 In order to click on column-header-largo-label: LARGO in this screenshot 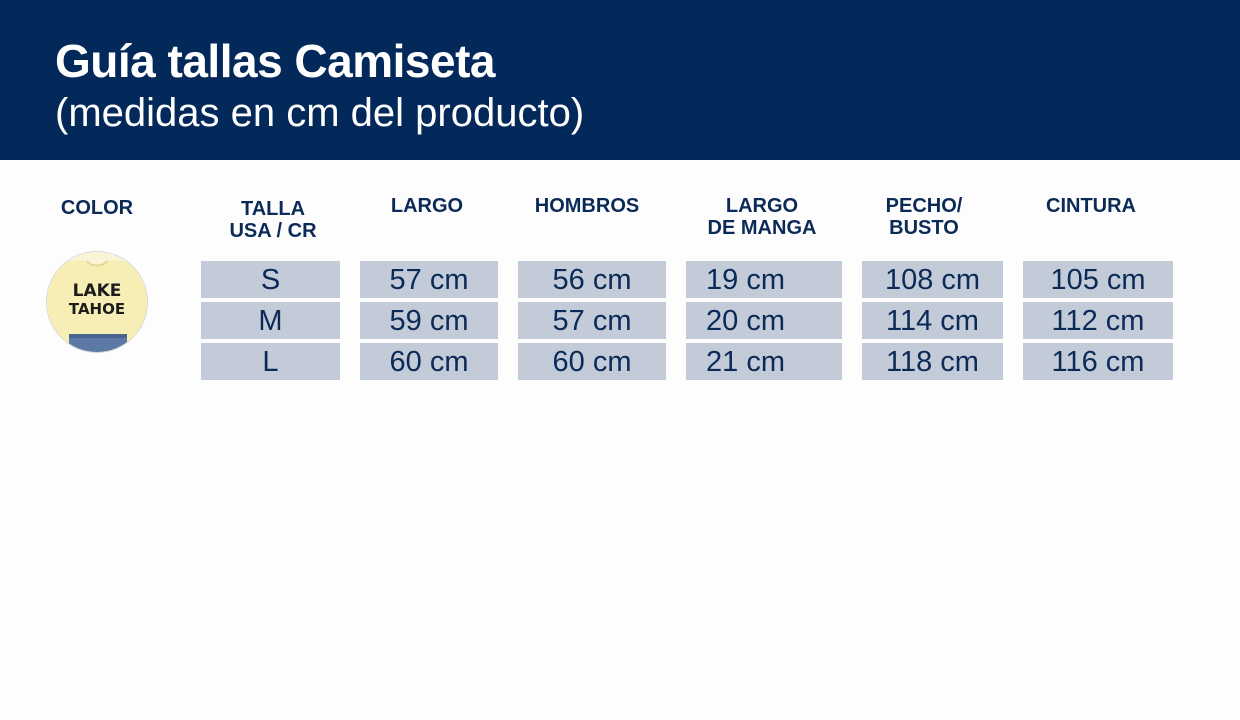, I will do `click(427, 206)`.